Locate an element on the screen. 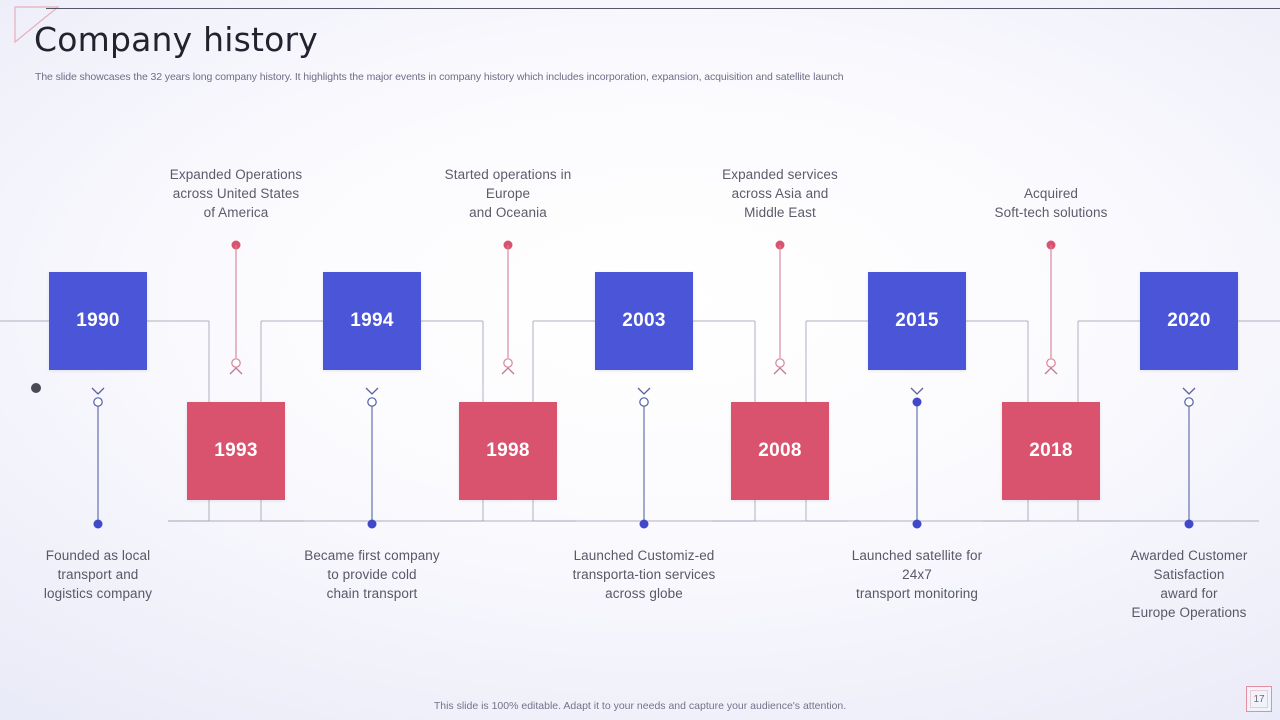 The width and height of the screenshot is (1280, 720). caption-line: transport and is located at coordinates (98, 574).